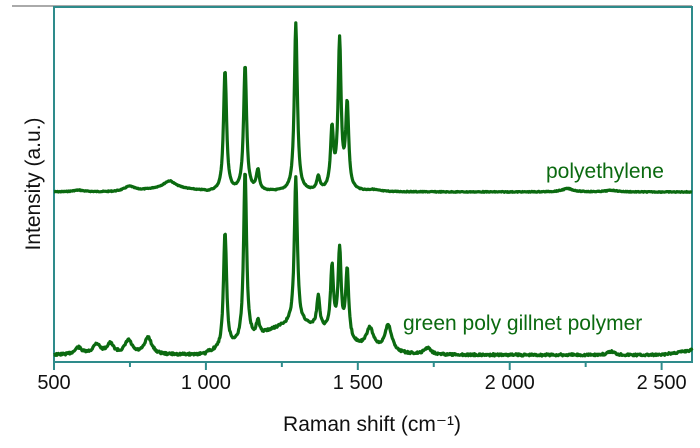  I want to click on series-label-gillnet-polymer: green poly gillnet polymer, so click(523, 323).